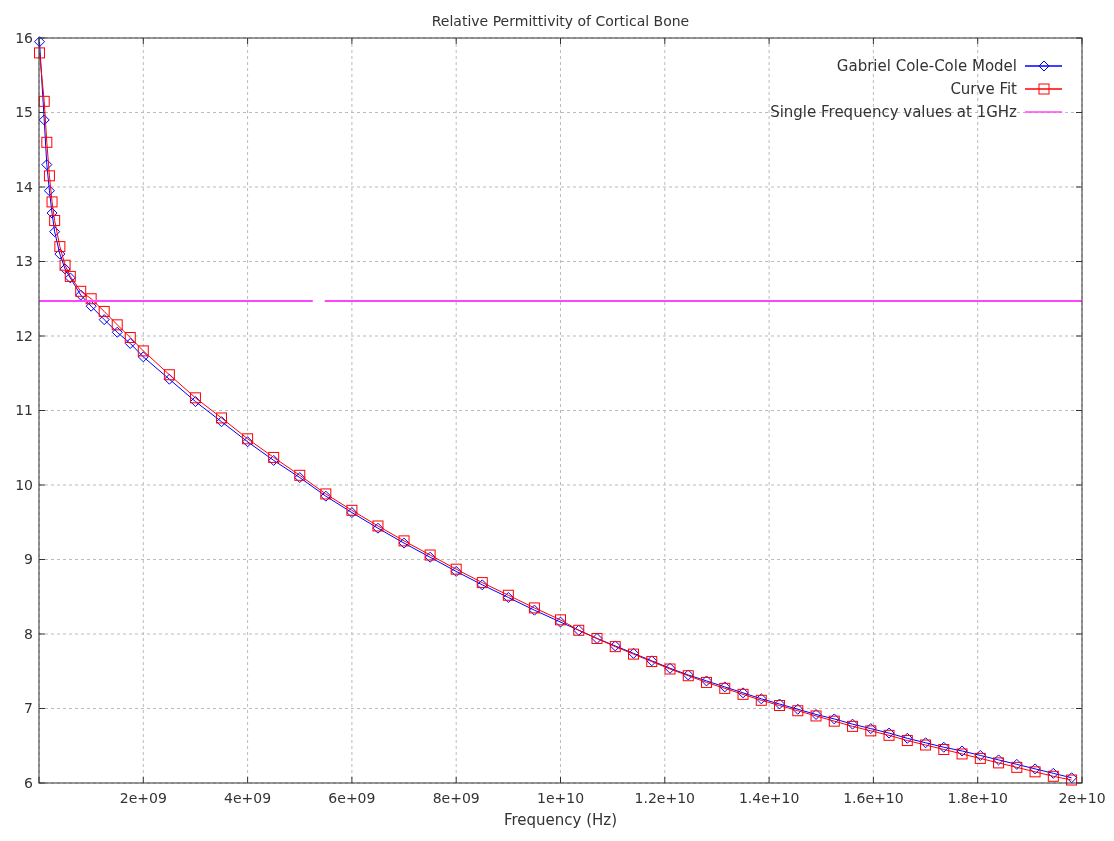  What do you see at coordinates (24, 186) in the screenshot?
I see `y-tick-label: 14` at bounding box center [24, 186].